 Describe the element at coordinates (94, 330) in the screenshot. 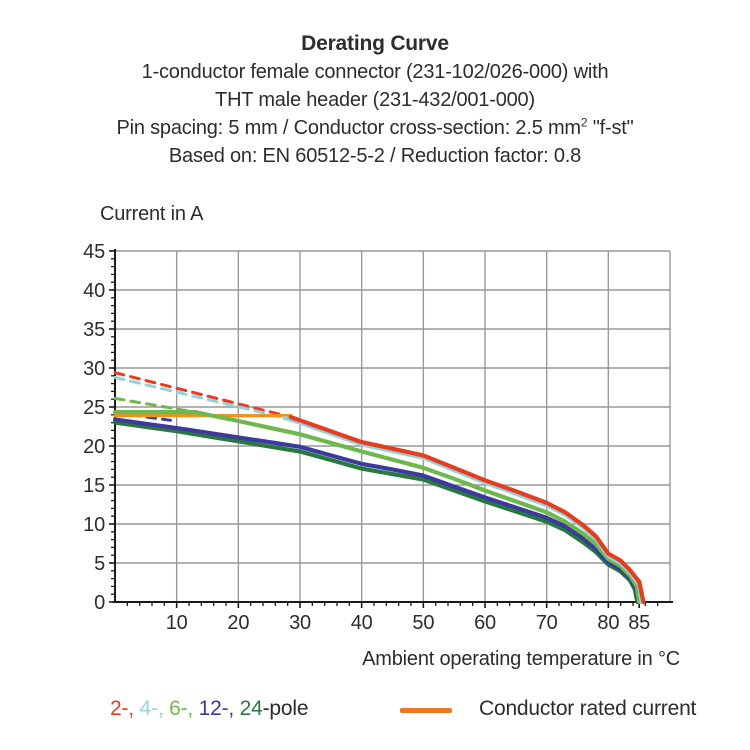

I see `svg-text: 35` at that location.